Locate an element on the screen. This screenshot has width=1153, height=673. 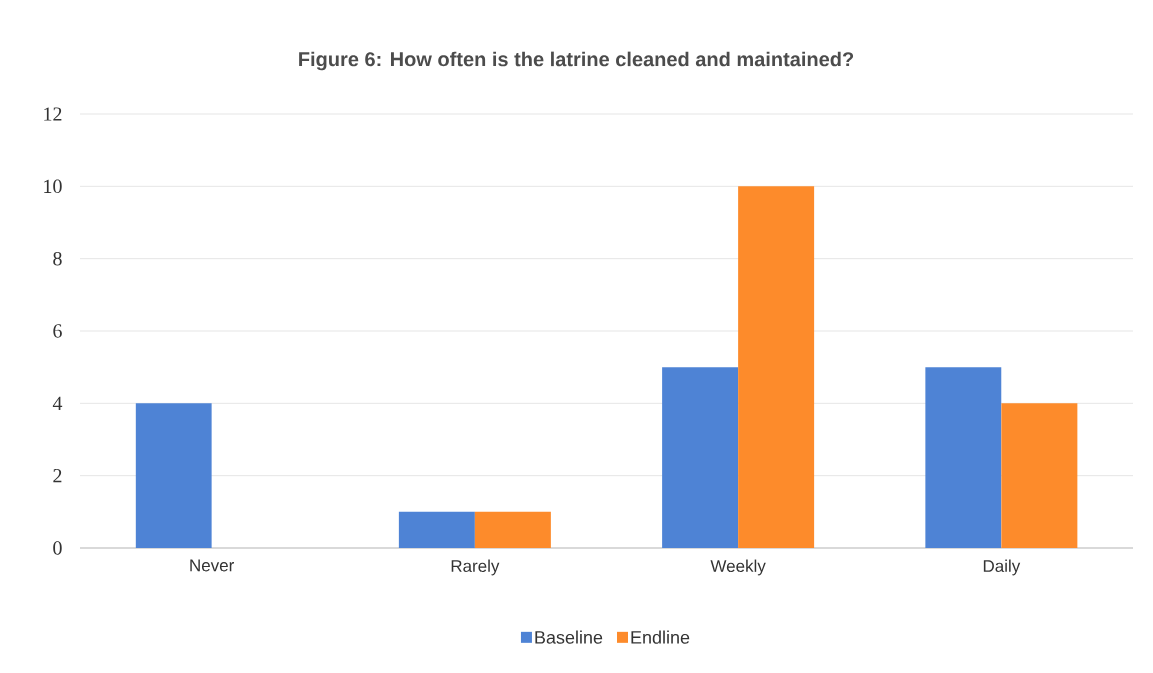
x-tick-label: Never is located at coordinates (212, 565).